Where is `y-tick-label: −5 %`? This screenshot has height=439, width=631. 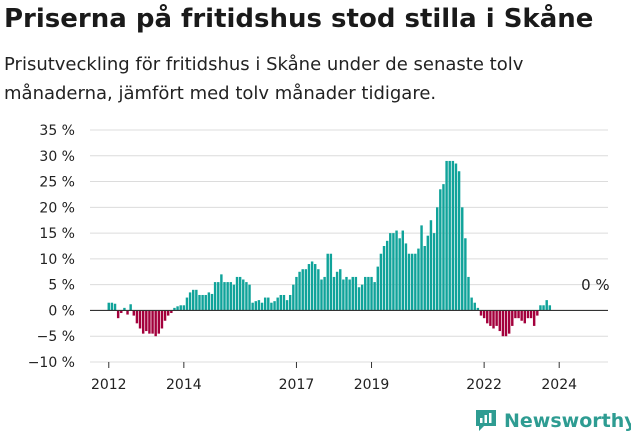
y-tick-label: −5 % is located at coordinates (56, 337).